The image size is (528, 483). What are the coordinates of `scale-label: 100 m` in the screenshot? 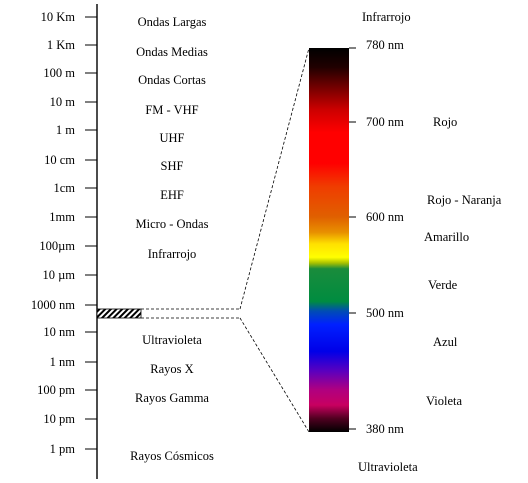 It's located at (59, 73).